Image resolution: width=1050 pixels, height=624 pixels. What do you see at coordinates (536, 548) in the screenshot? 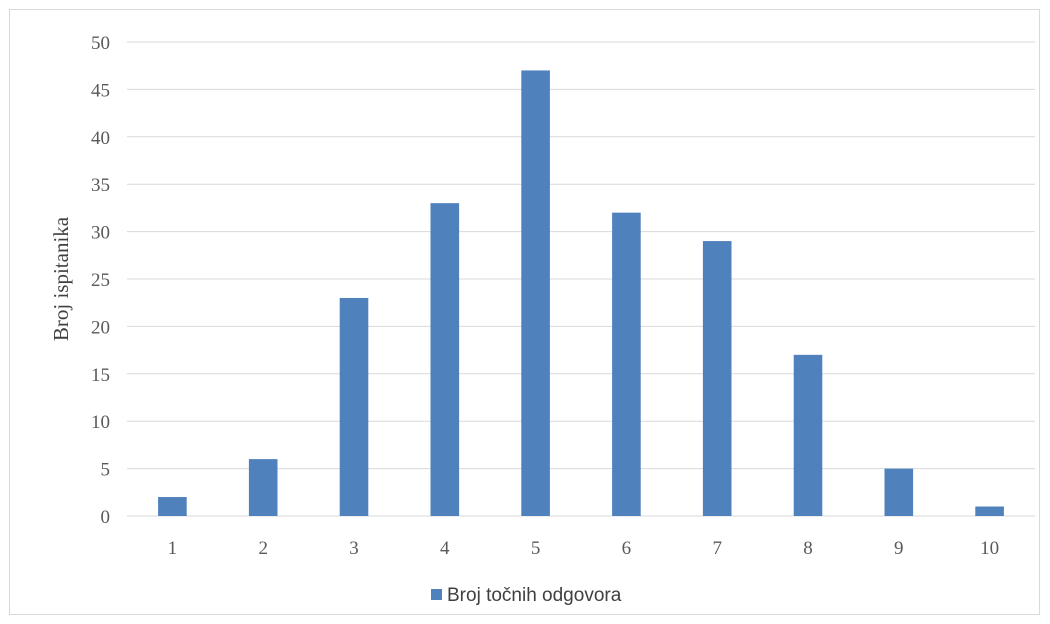
I see `x-tick-label: 5` at bounding box center [536, 548].